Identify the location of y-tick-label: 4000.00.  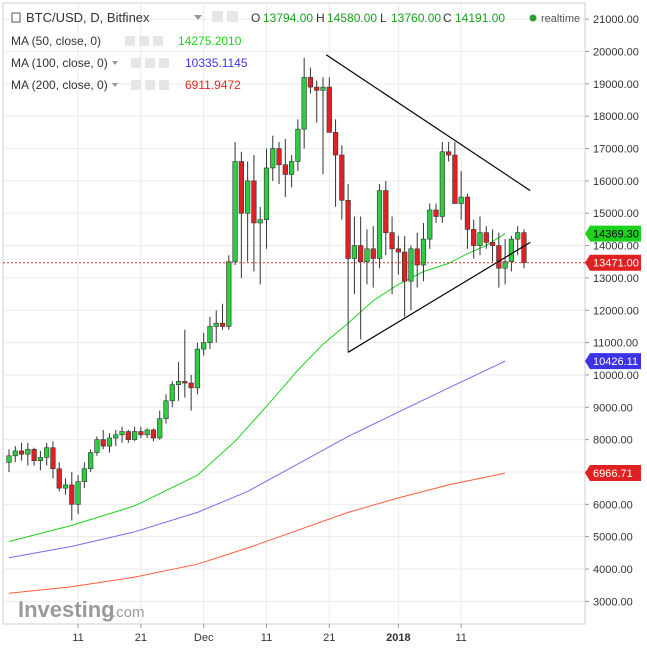
(613, 570).